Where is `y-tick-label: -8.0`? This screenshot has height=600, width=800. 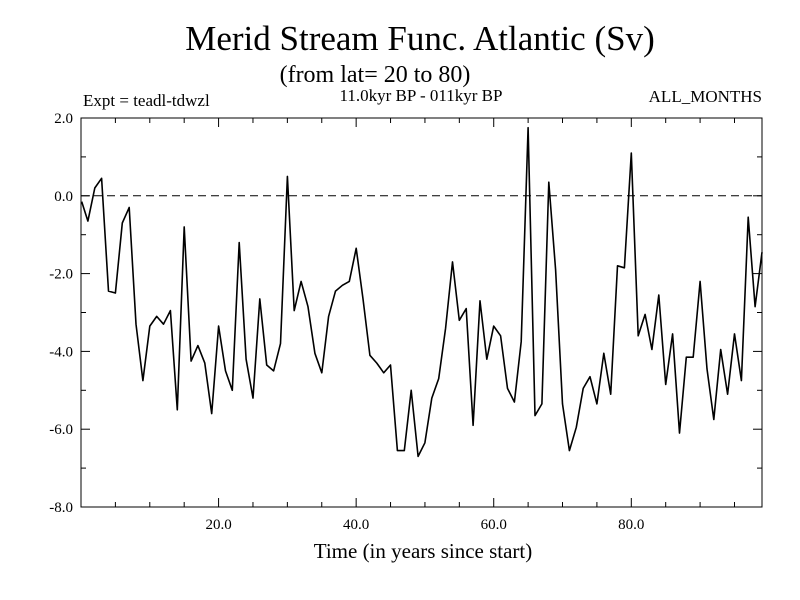 y-tick-label: -8.0 is located at coordinates (61, 508).